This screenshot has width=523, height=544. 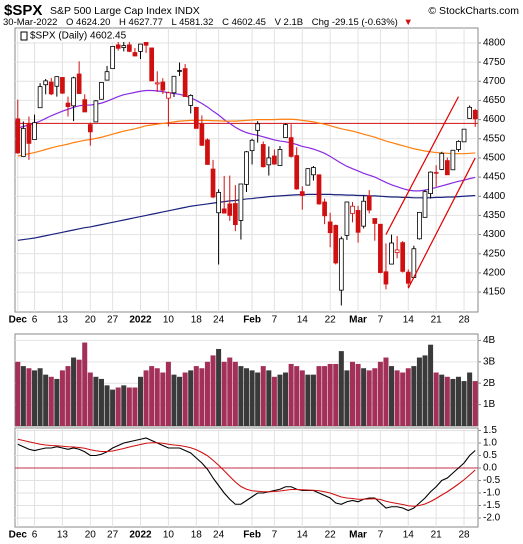 I want to click on credit: © StockCharts.com, so click(x=473, y=11).